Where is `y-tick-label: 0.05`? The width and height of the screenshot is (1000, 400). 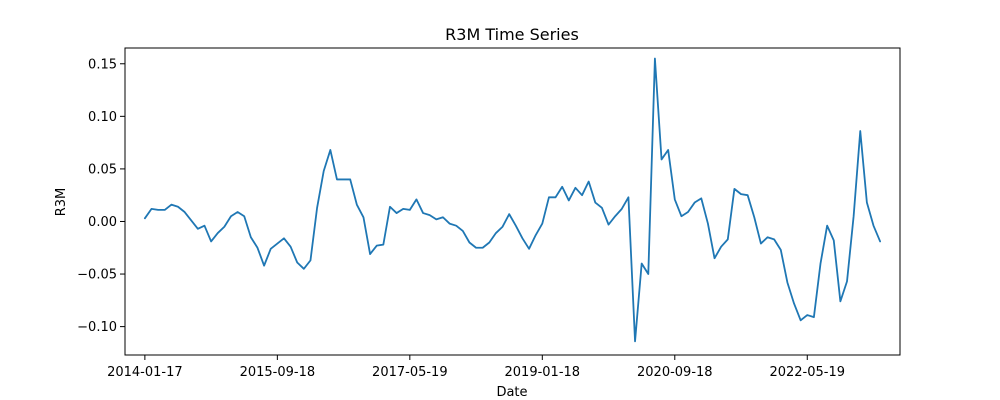 y-tick-label: 0.05 is located at coordinates (102, 169).